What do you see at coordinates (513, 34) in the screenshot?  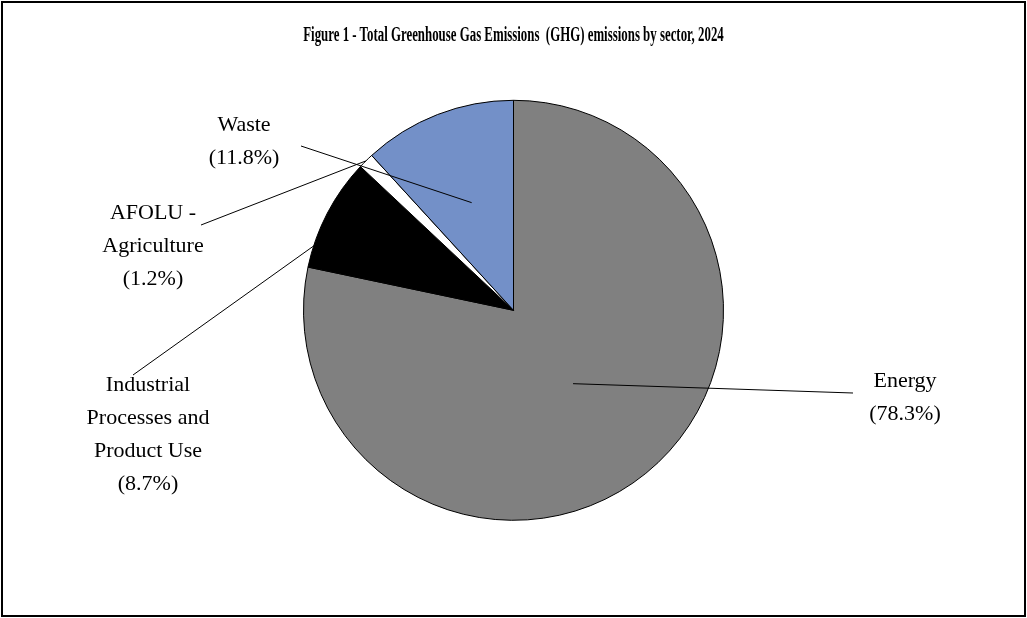 I see `chart-title: Figure 1 - Total Greenhouse Gas Emissions (GHG) emissions by sector, 2024` at bounding box center [513, 34].